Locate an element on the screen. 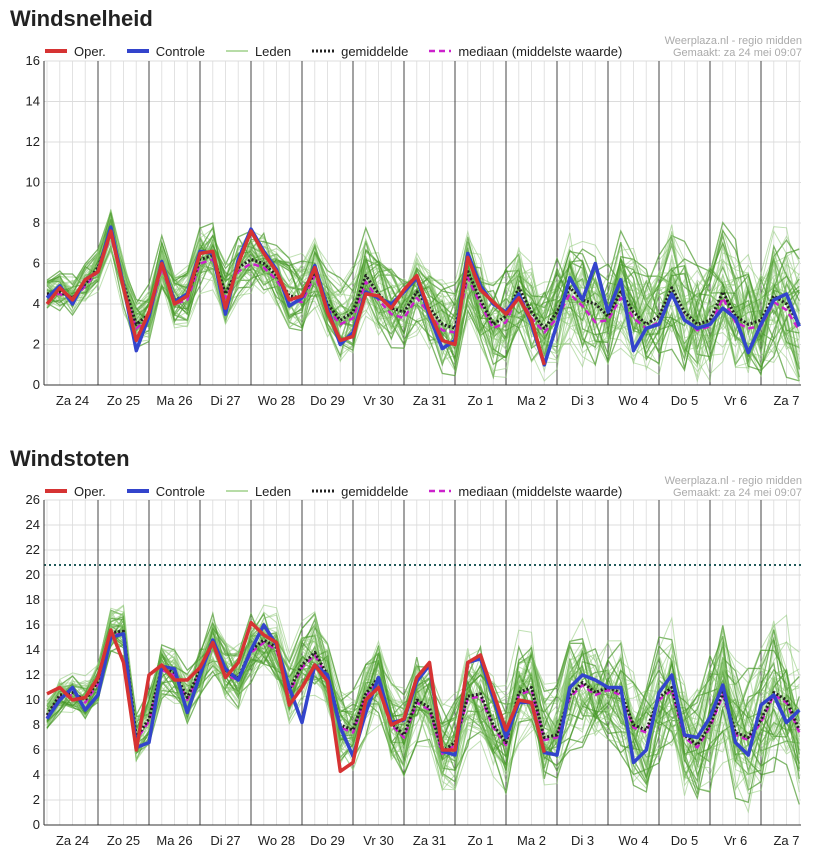 The height and width of the screenshot is (859, 814). y-tick-label: 22 is located at coordinates (33, 549).